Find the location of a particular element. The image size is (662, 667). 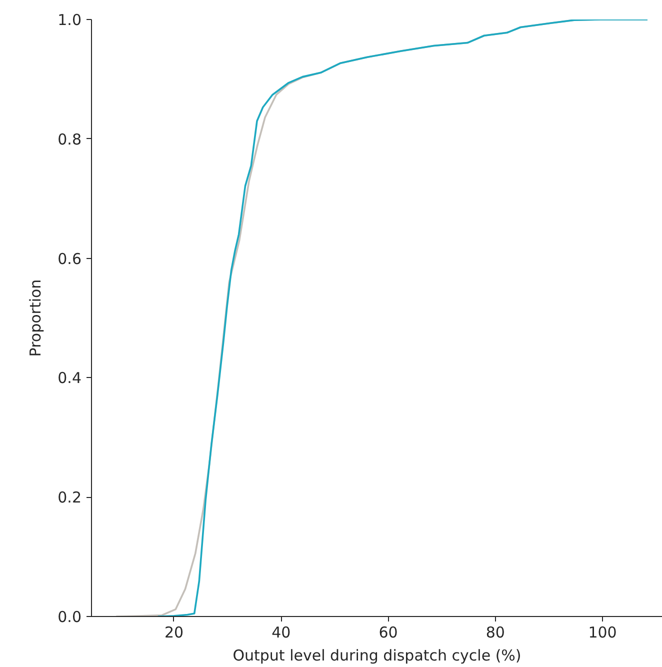

x-tick-label: 80 is located at coordinates (495, 633).